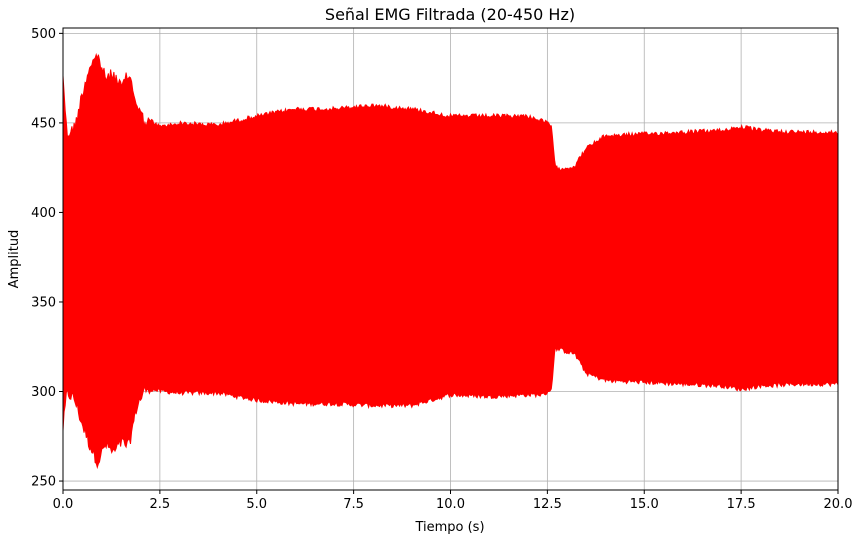 The width and height of the screenshot is (861, 543). What do you see at coordinates (43, 34) in the screenshot?
I see `y-tick-label: 500` at bounding box center [43, 34].